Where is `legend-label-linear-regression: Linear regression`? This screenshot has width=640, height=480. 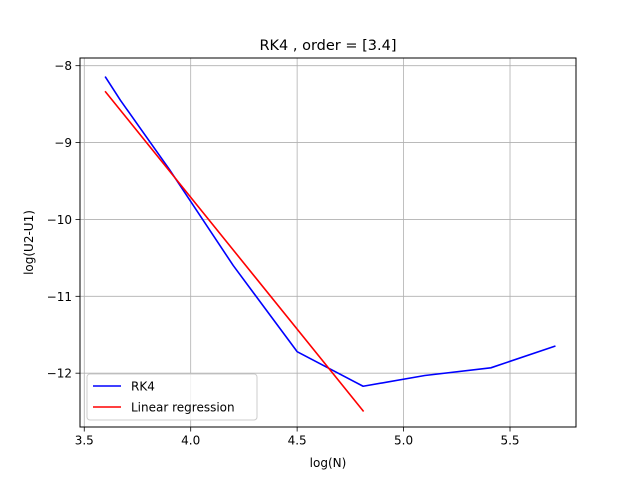 legend-label-linear-regression: Linear regression is located at coordinates (183, 408).